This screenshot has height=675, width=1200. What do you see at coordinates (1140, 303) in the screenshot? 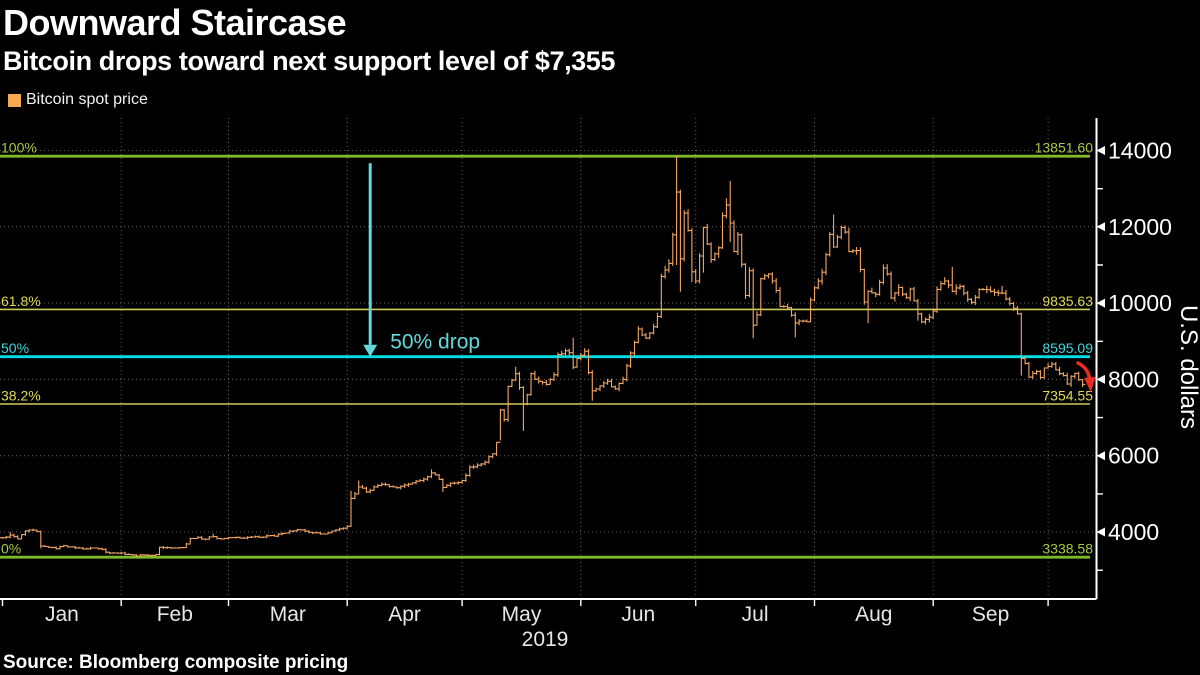
I see `y-axis-label-10000: 10000` at bounding box center [1140, 303].